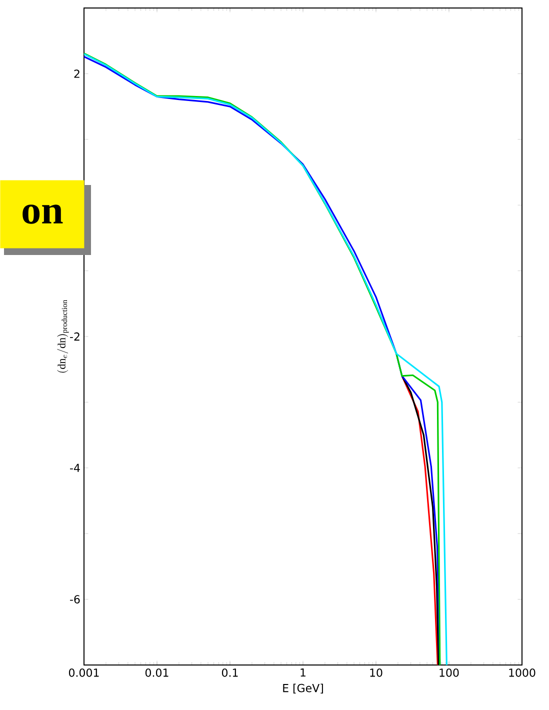  I want to click on x-axis-title: E [GeV], so click(303, 689).